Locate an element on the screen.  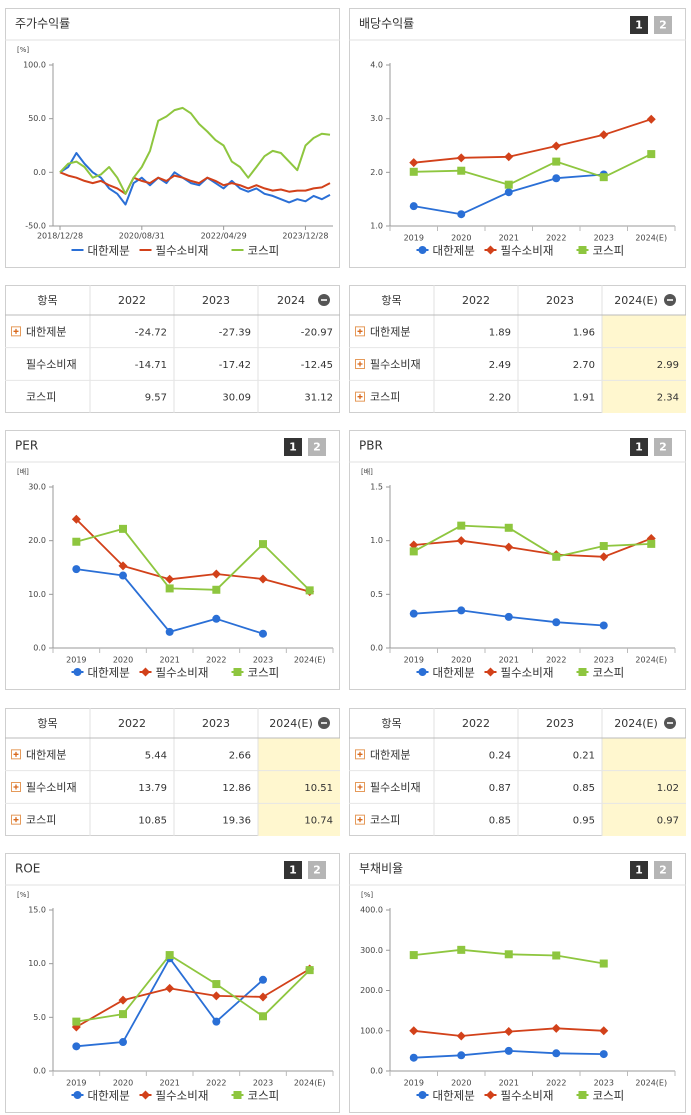
row-label: 대한제분 is located at coordinates (46, 331).